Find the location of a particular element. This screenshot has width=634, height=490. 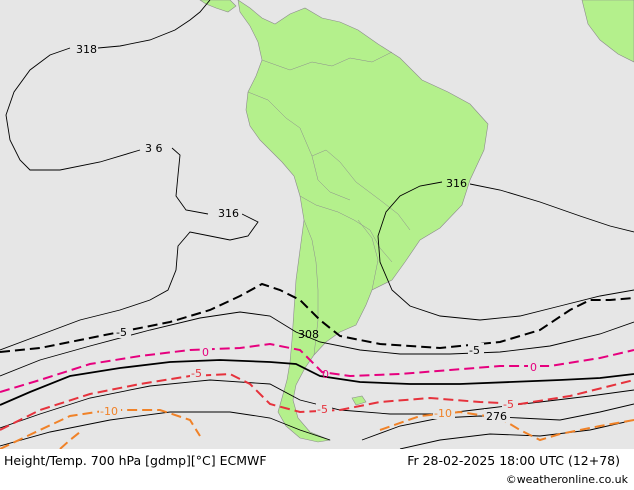

label-h318: 318 is located at coordinates (86, 49).